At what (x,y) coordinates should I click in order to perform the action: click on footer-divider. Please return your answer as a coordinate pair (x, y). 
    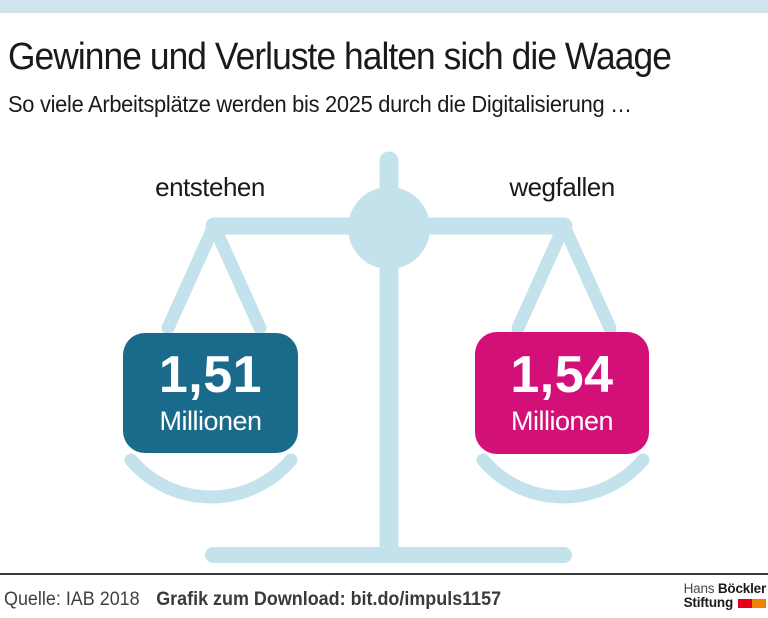
    Looking at the image, I should click on (384, 574).